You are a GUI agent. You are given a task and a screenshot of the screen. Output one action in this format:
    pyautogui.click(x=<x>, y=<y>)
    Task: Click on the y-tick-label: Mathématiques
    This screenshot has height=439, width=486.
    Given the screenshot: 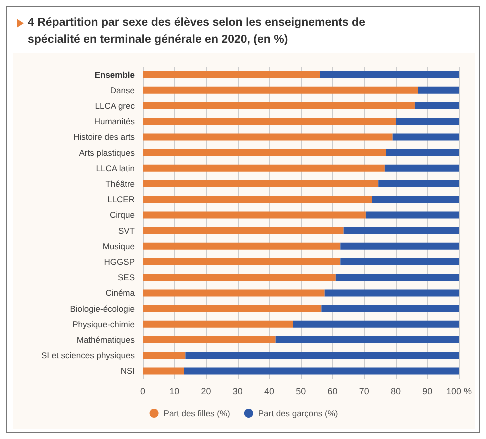 What is the action you would take?
    pyautogui.click(x=105, y=340)
    